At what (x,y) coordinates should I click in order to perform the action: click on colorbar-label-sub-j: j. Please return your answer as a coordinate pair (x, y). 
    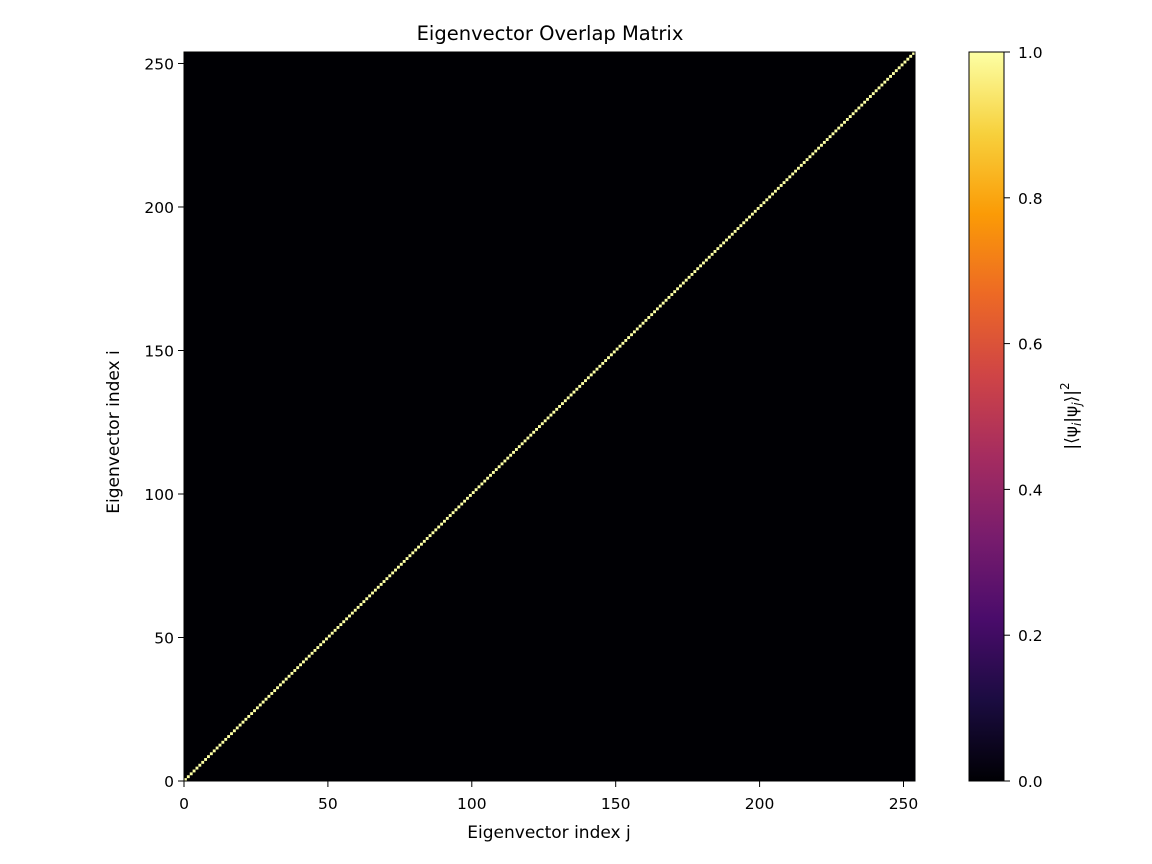
    Looking at the image, I should click on (1077, 405).